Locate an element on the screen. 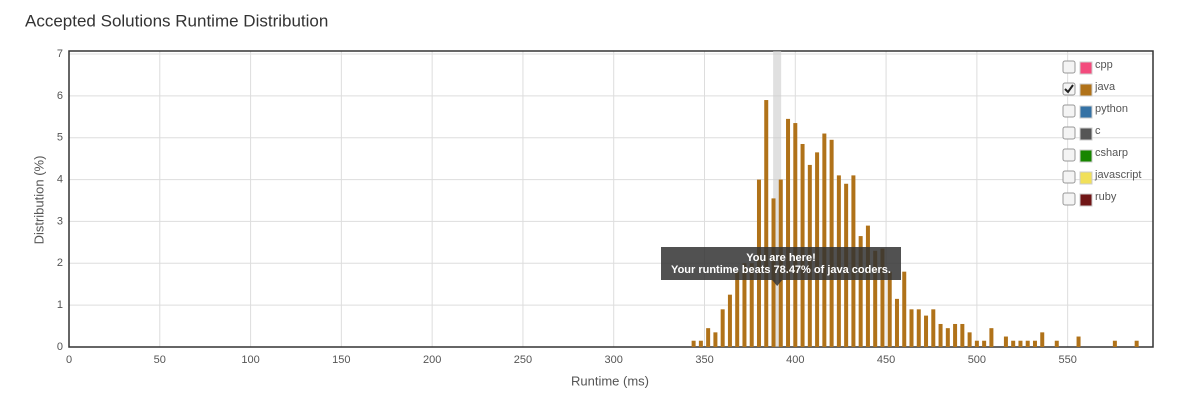  y-tick-label: 2 is located at coordinates (60, 263).